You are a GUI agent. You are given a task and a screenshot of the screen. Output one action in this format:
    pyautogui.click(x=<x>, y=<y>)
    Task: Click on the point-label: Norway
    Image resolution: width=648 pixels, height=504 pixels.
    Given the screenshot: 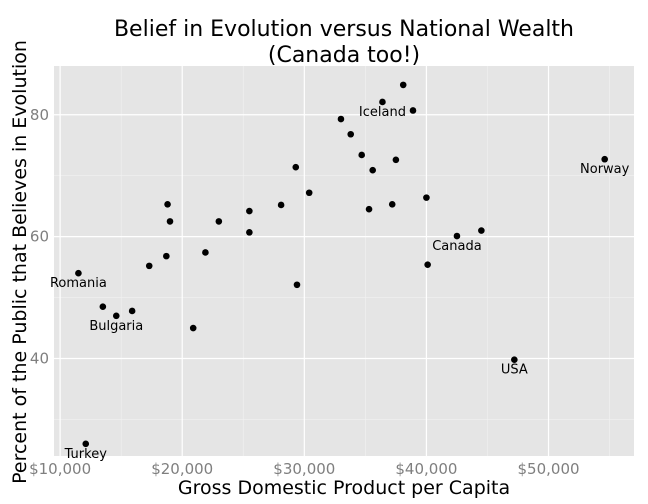 What is the action you would take?
    pyautogui.click(x=605, y=169)
    